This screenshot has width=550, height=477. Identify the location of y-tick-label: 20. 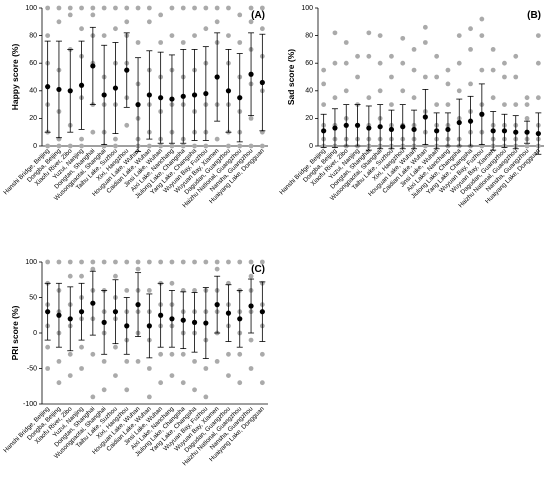
(33, 118).